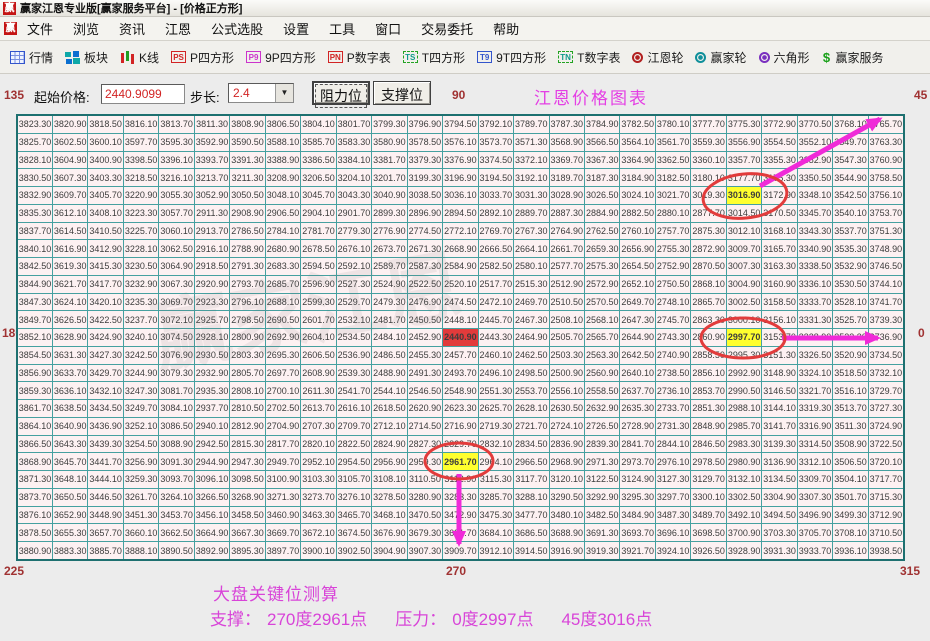 This screenshot has height=641, width=930. What do you see at coordinates (212, 533) in the screenshot?
I see `price-cell: 3664.90` at bounding box center [212, 533].